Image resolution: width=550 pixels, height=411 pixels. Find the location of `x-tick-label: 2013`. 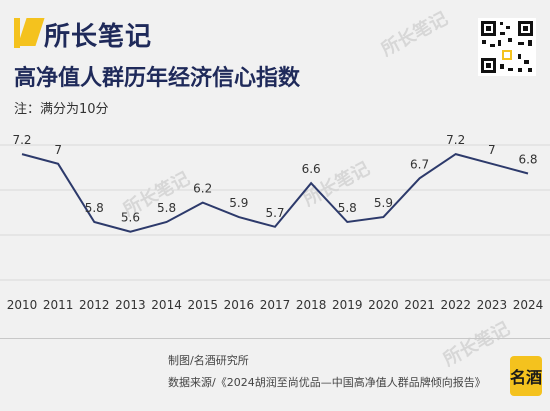

x-tick-label: 2013 is located at coordinates (130, 305).